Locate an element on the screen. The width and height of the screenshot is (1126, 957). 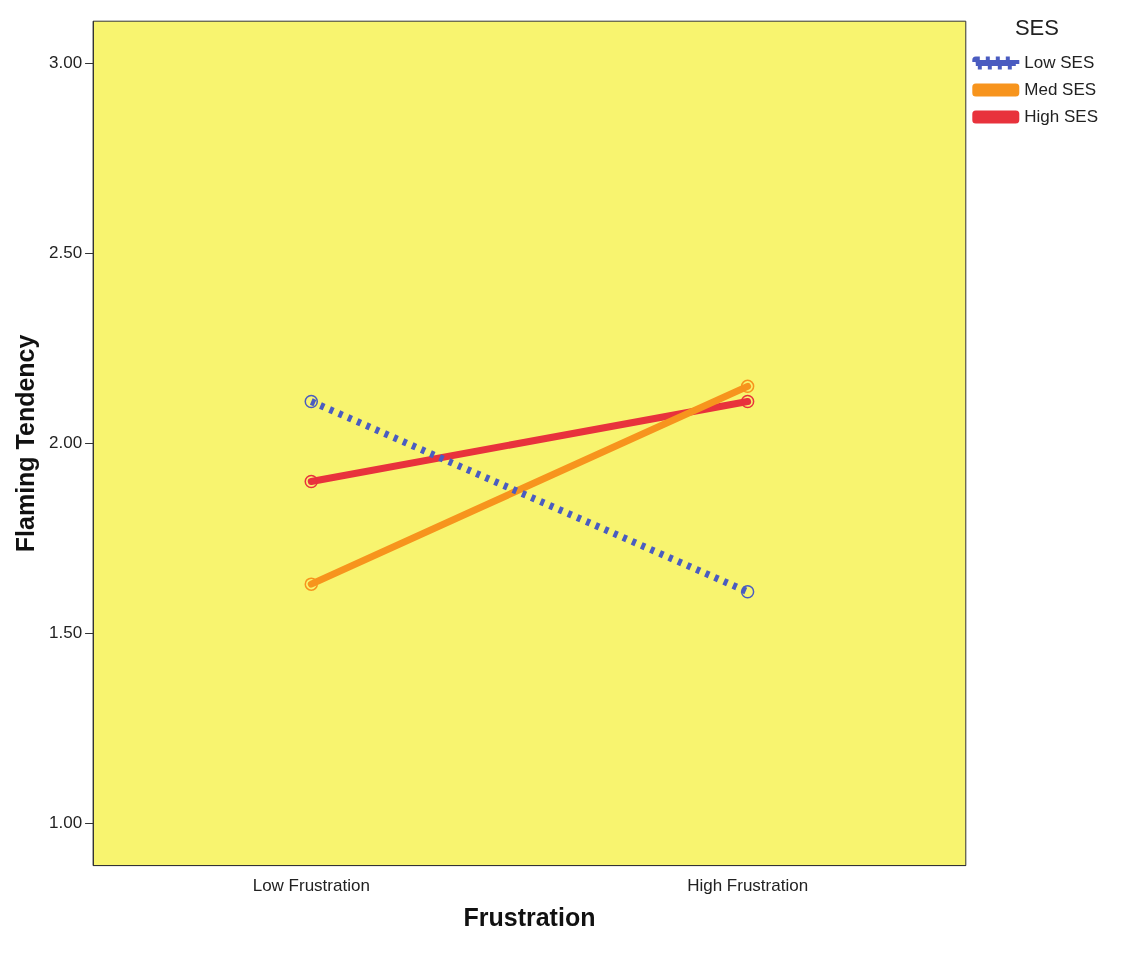
y-tick-label: 1.00 is located at coordinates (65, 823).